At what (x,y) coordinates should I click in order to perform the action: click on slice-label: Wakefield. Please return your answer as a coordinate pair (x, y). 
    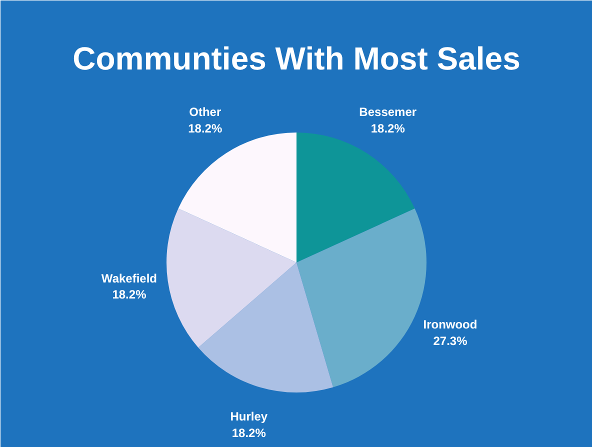
    Looking at the image, I should click on (129, 278).